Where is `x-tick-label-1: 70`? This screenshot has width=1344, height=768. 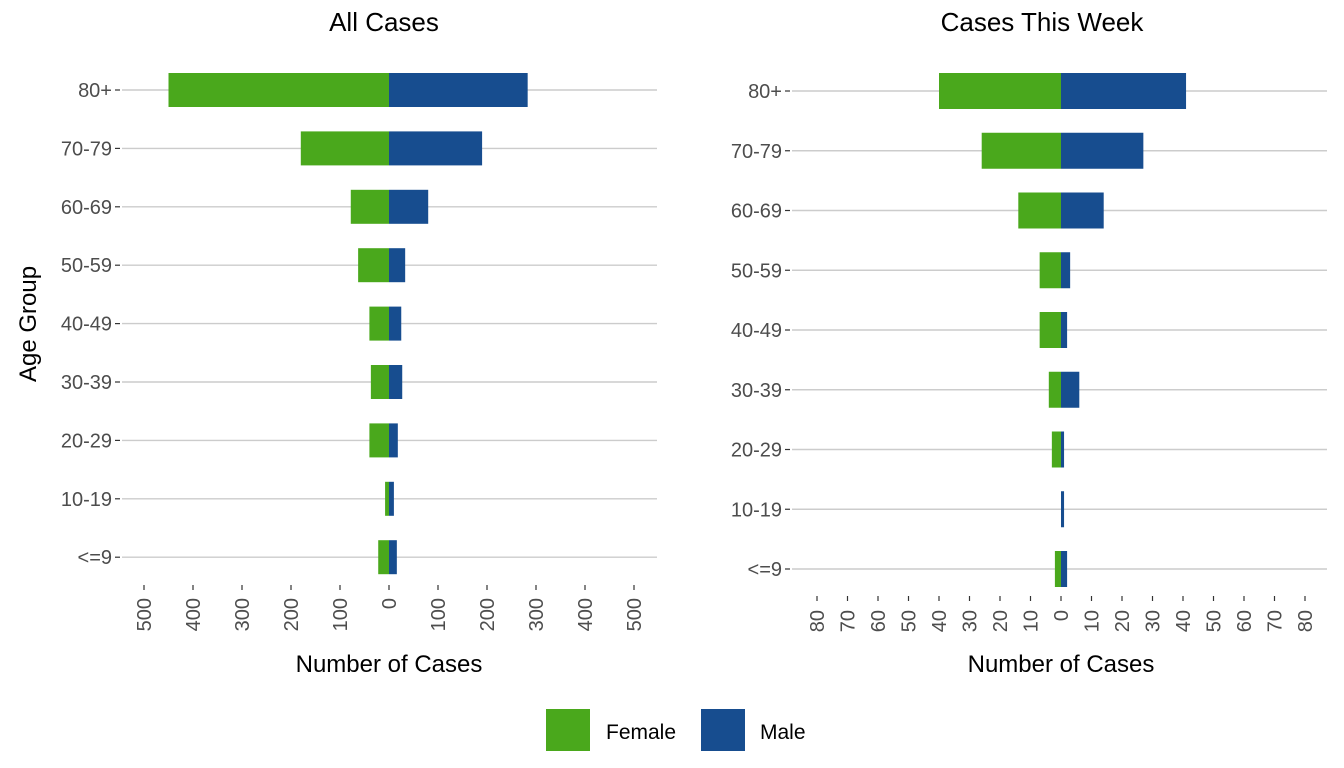 x-tick-label-1: 70 is located at coordinates (849, 621).